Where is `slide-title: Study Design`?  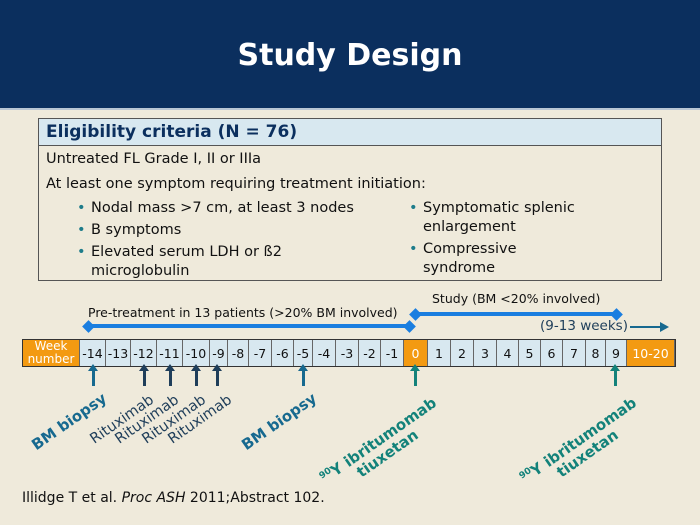 slide-title: Study Design is located at coordinates (350, 55).